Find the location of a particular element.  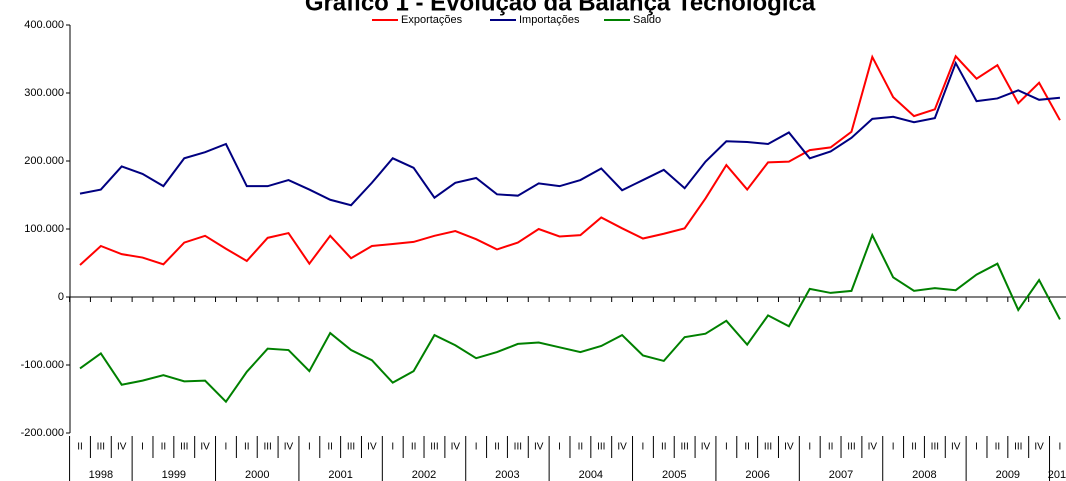

year-label: 2007 is located at coordinates (841, 475).